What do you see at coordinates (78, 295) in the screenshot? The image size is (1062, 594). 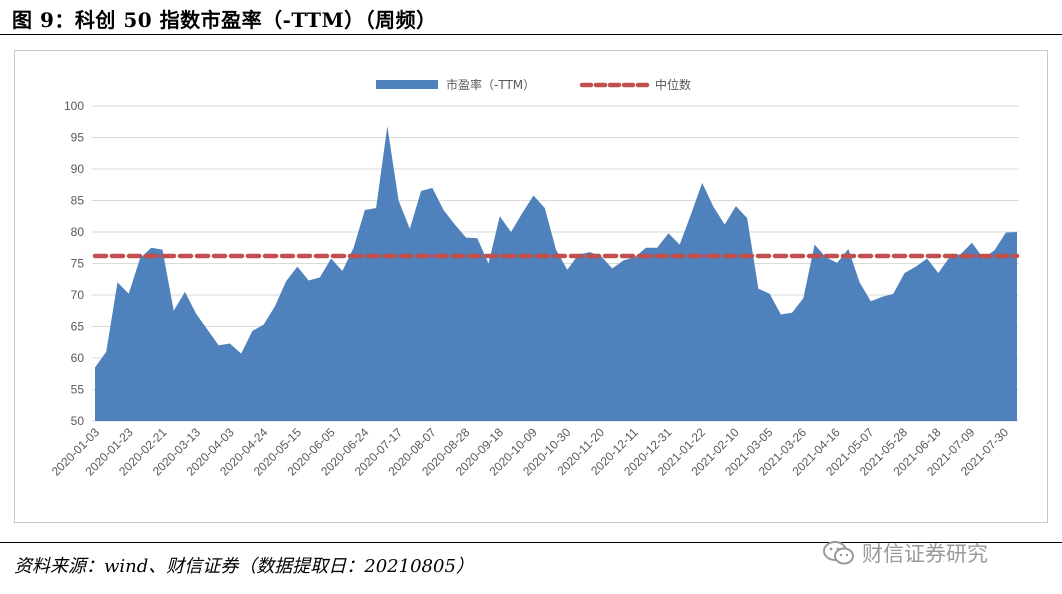 I see `y-tick-label: 70` at bounding box center [78, 295].